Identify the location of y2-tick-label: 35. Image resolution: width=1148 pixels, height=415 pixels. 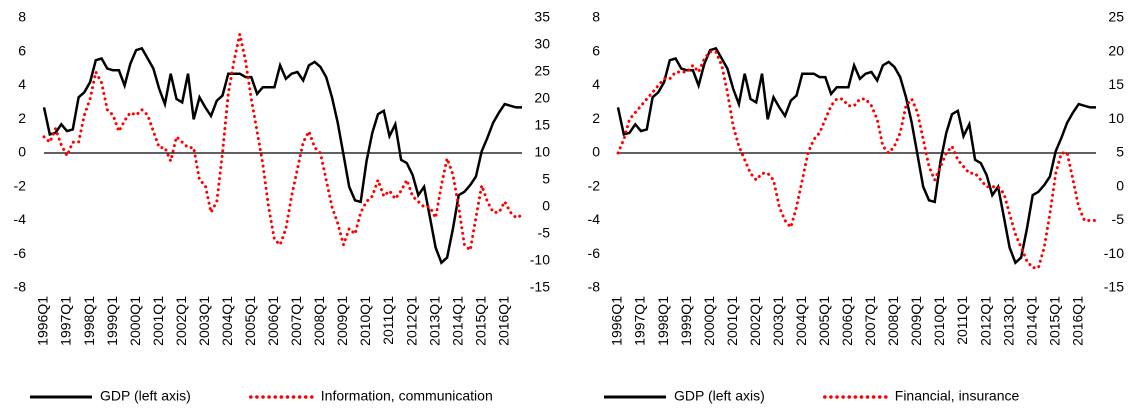
(542, 17).